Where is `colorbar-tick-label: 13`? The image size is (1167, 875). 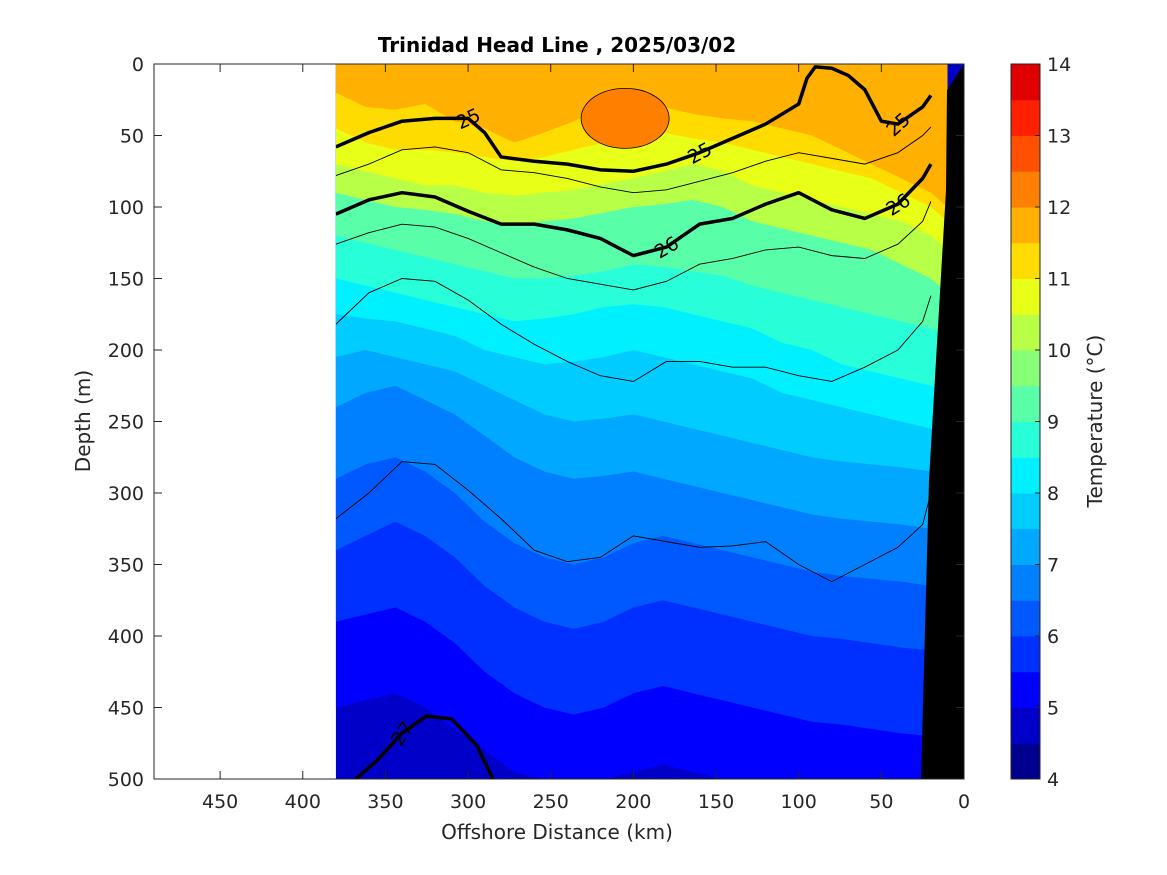 colorbar-tick-label: 13 is located at coordinates (1059, 137).